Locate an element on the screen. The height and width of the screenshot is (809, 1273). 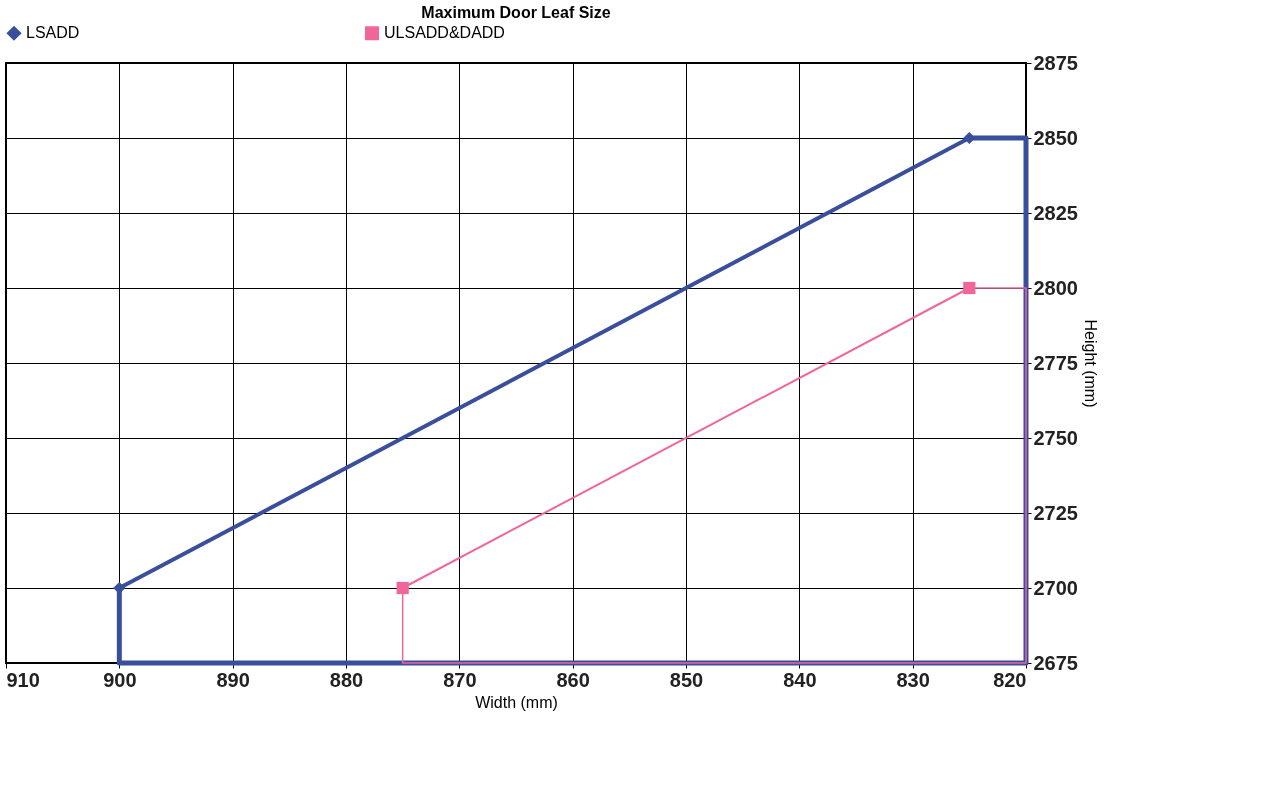
legend-label: ULSADD&DADD is located at coordinates (444, 33).